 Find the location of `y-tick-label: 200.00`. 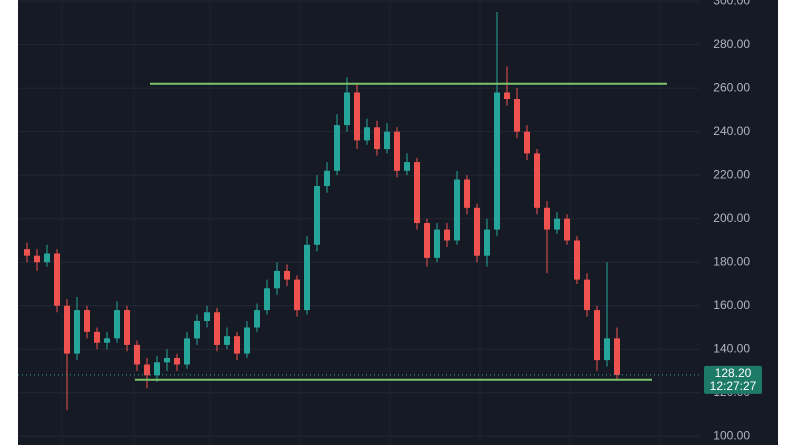

y-tick-label: 200.00 is located at coordinates (731, 218).